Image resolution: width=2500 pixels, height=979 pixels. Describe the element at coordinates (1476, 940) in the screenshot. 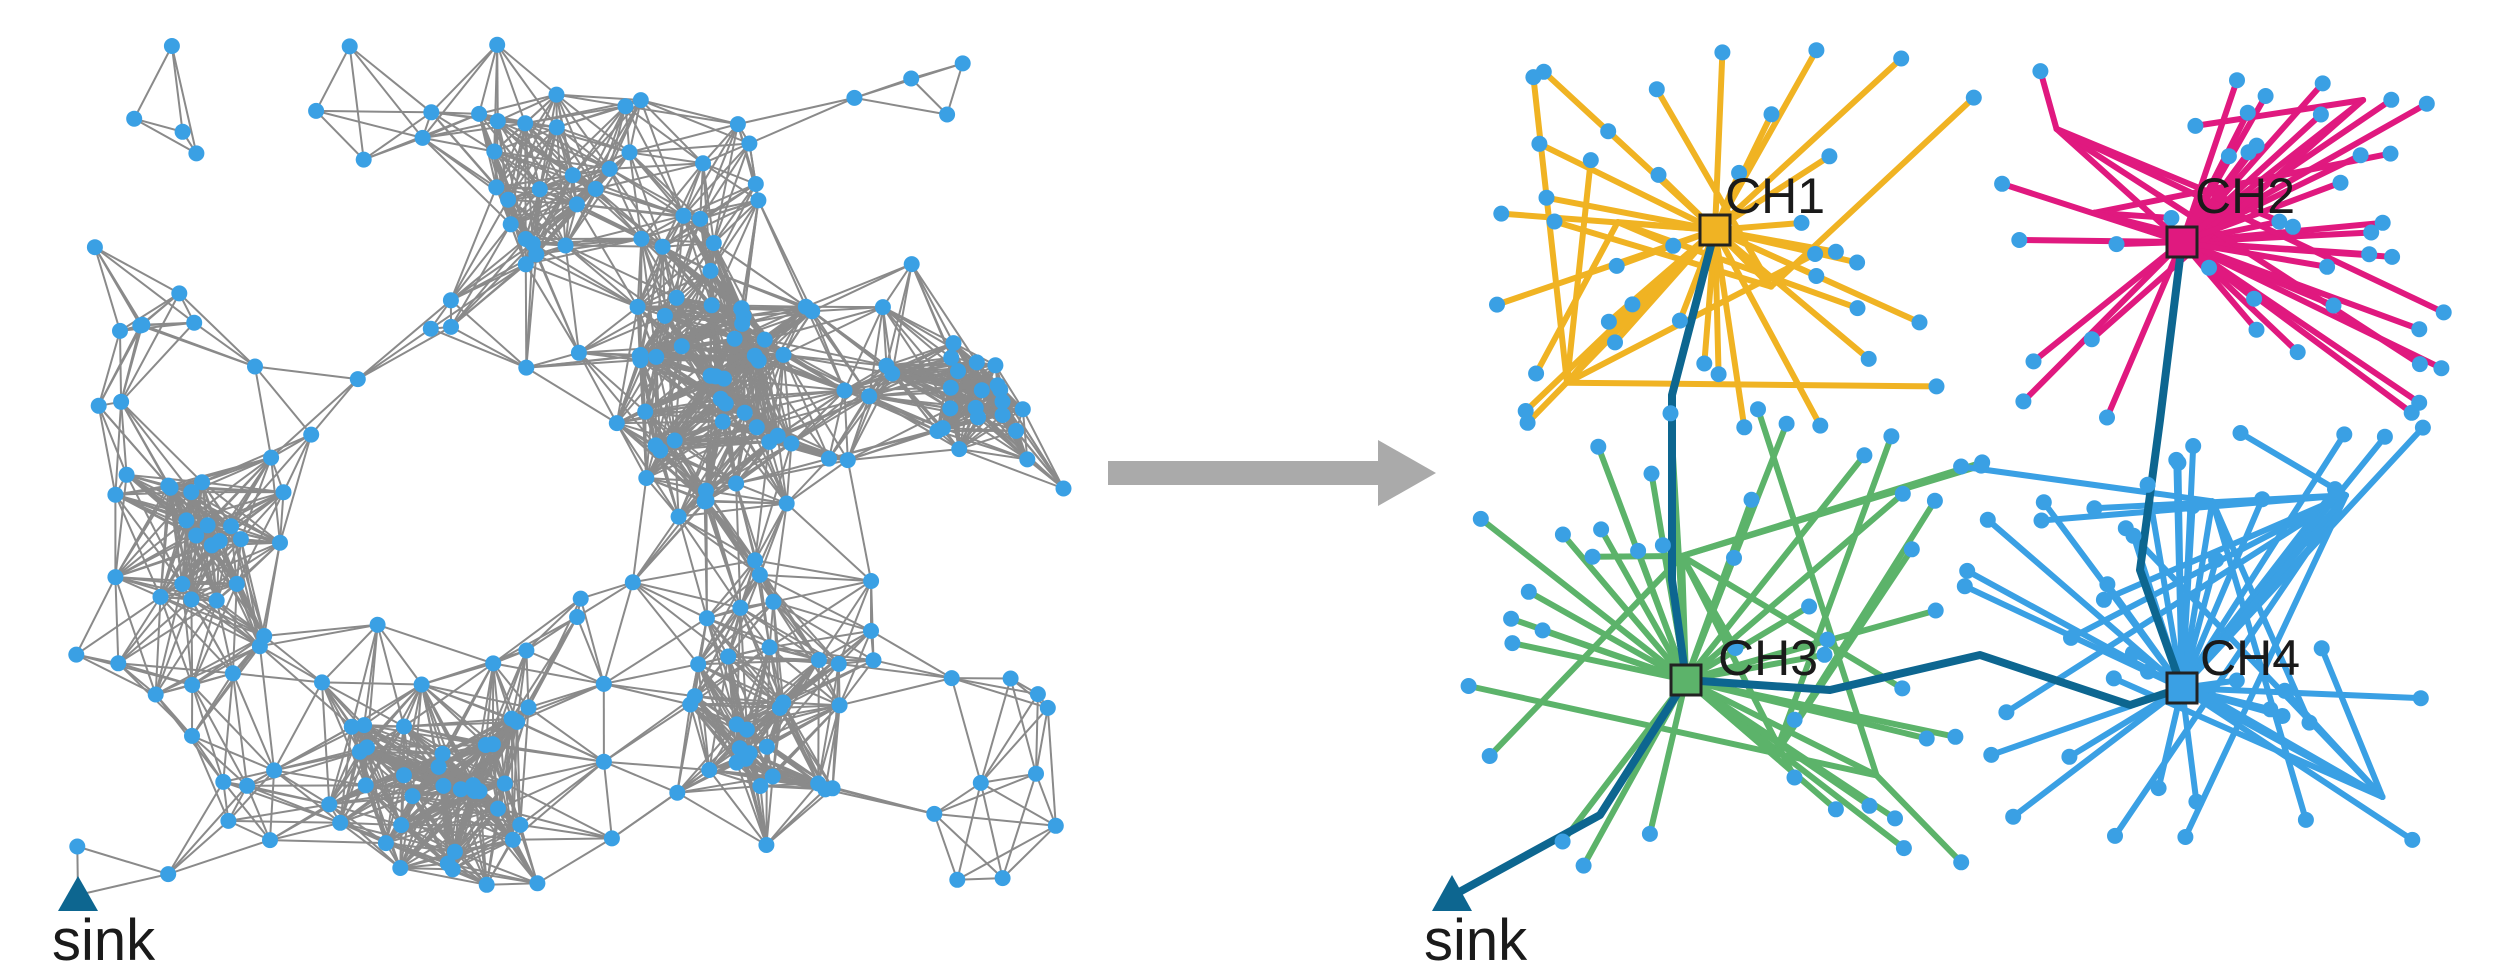

I see `right-sink-label: sink` at that location.